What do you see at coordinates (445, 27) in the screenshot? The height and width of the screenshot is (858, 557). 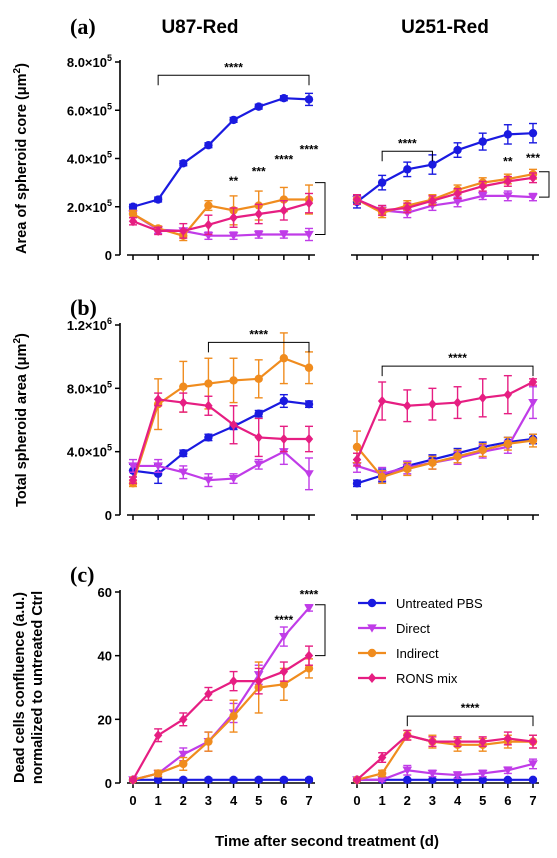 I see `column-title-u251: U251-Red` at bounding box center [445, 27].